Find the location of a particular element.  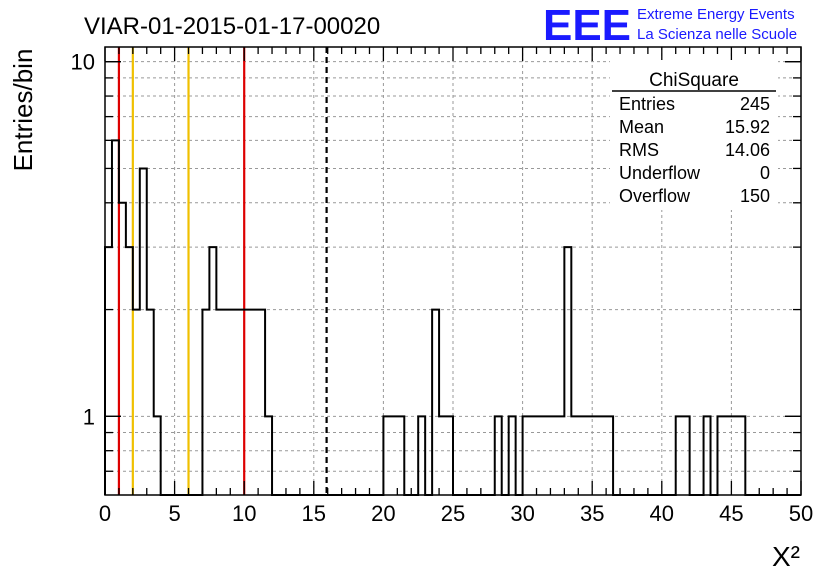

stats-overflow-value: 150 is located at coordinates (755, 196).